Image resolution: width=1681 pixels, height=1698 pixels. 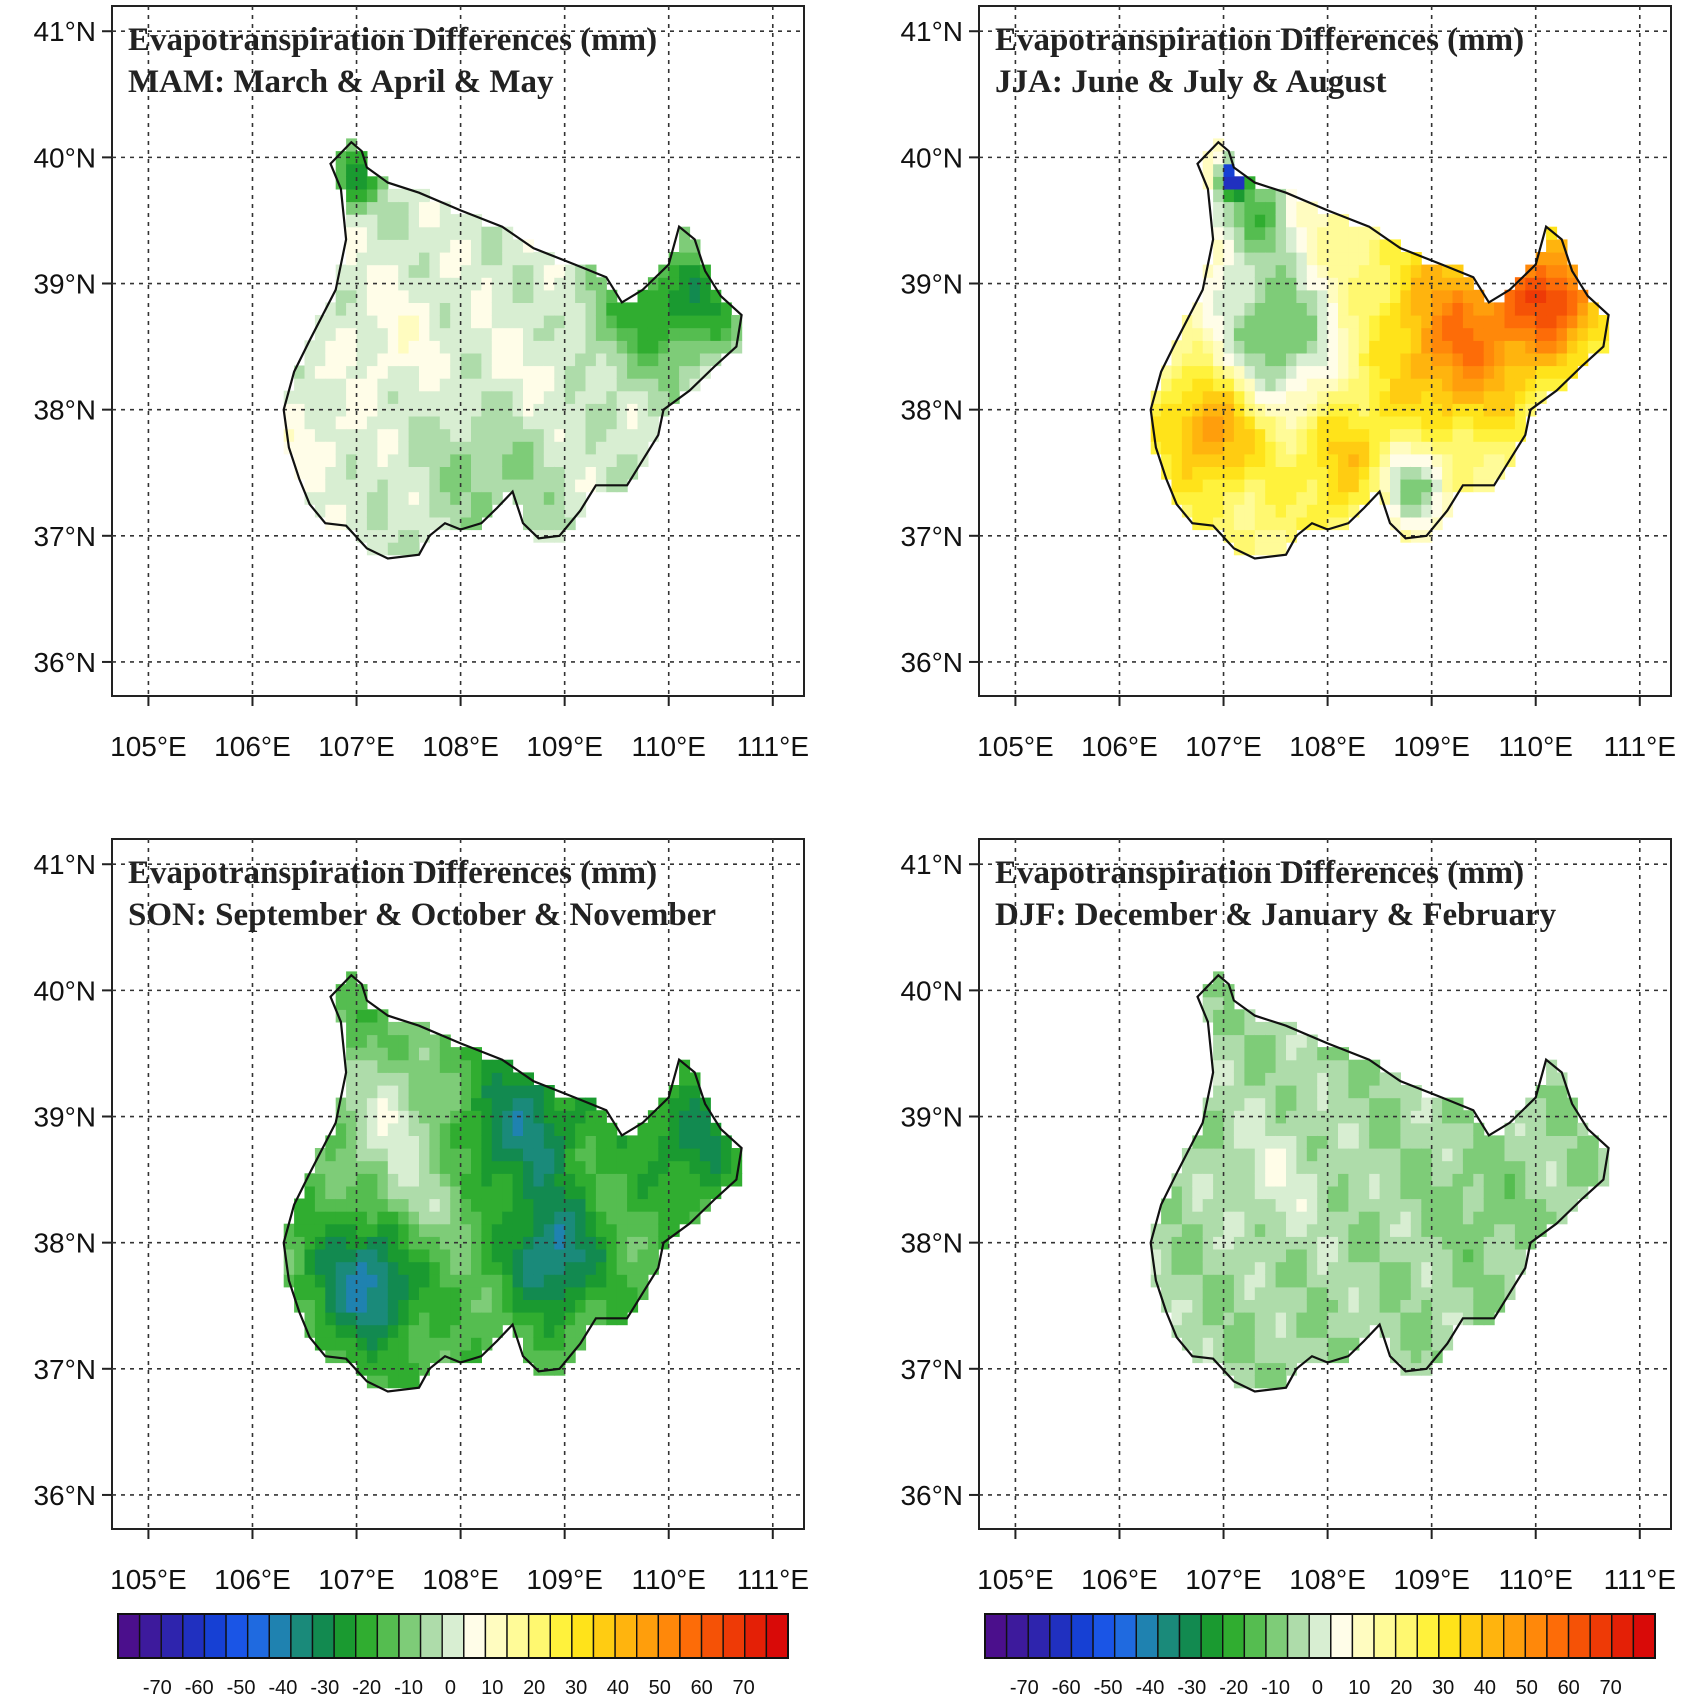 I want to click on y-tick-label: 37°N, so click(x=931, y=536).